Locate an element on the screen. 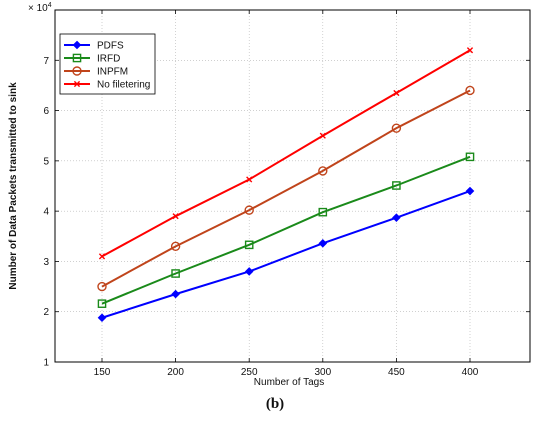  legend: PDFS IRFD INPFM No filetering is located at coordinates (107, 64).